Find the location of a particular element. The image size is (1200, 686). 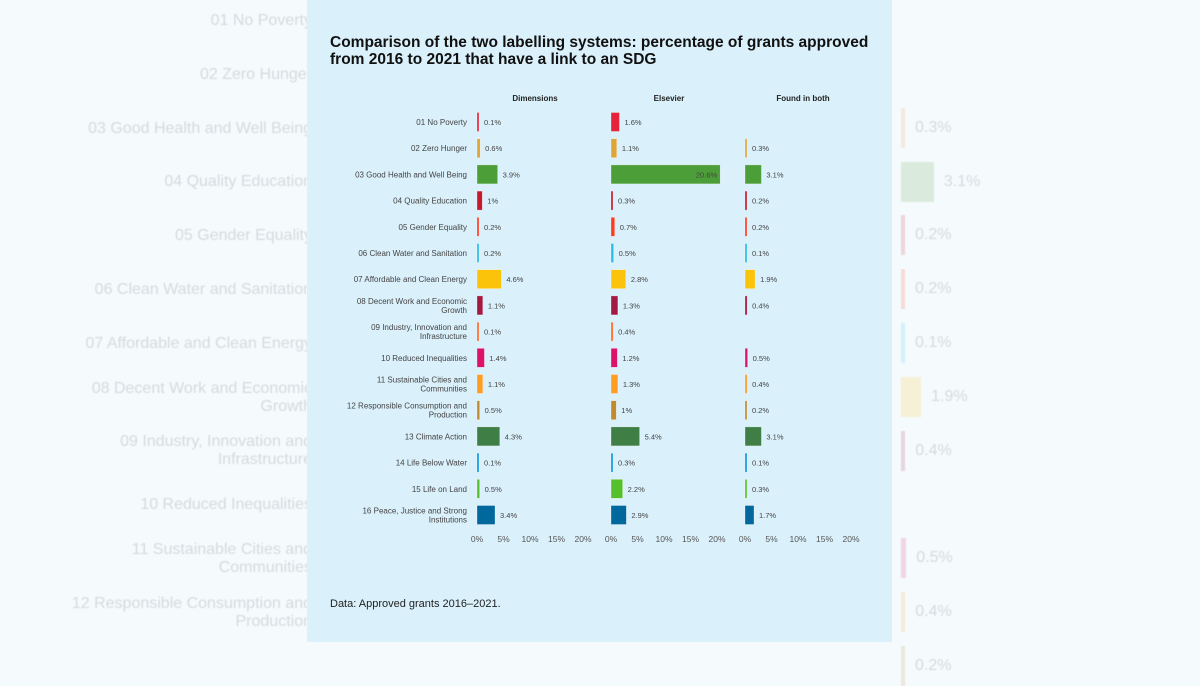

bg-data-label: 0.1% is located at coordinates (933, 342).